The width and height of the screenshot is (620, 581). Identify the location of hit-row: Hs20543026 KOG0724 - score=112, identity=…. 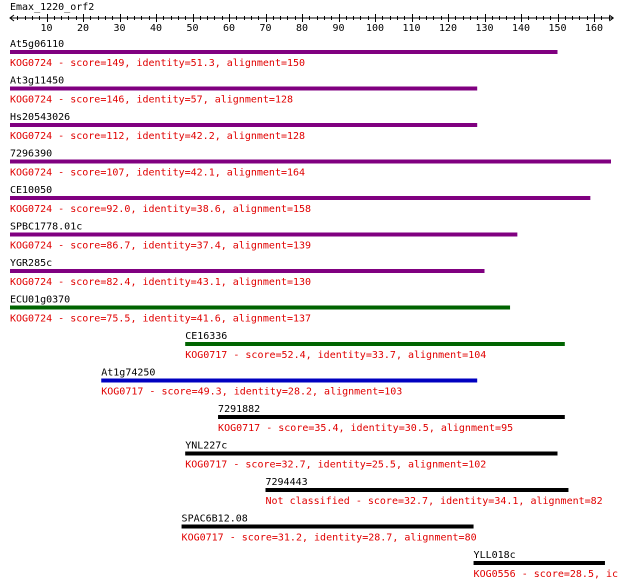
(244, 127).